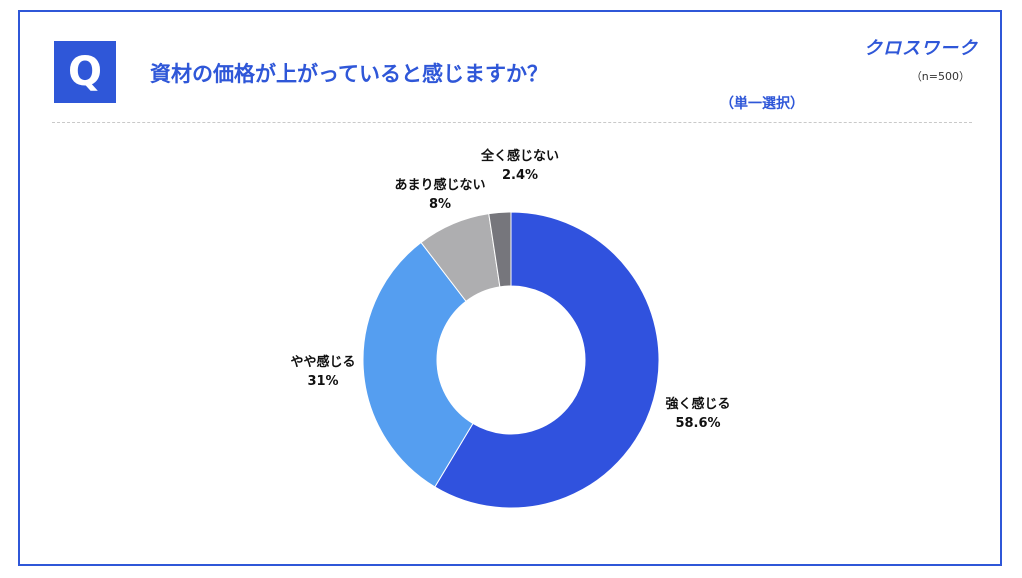  Describe the element at coordinates (500, 249) in the screenshot. I see `slice-not-at-all` at that location.